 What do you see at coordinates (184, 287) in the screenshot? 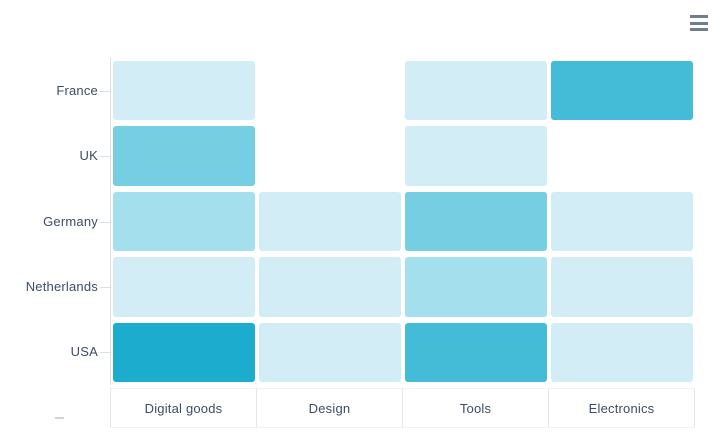
I see `heatmap-cell-netherlands-digital-goods` at bounding box center [184, 287].